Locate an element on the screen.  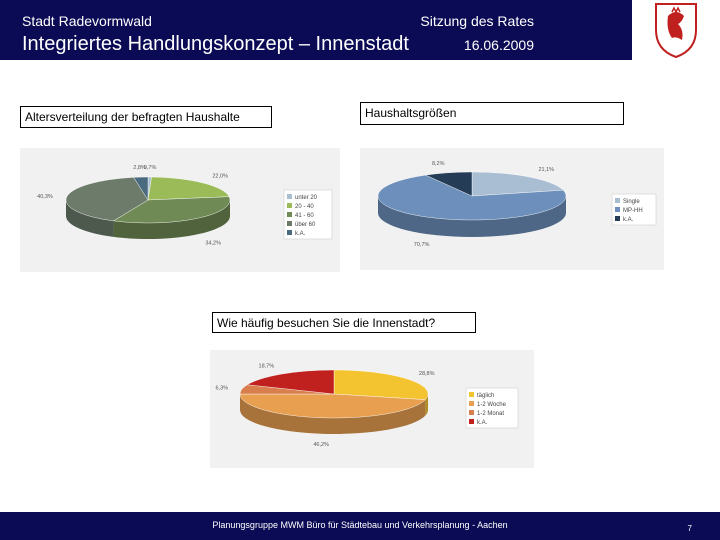
pie-slice-Single is located at coordinates (517, 184).